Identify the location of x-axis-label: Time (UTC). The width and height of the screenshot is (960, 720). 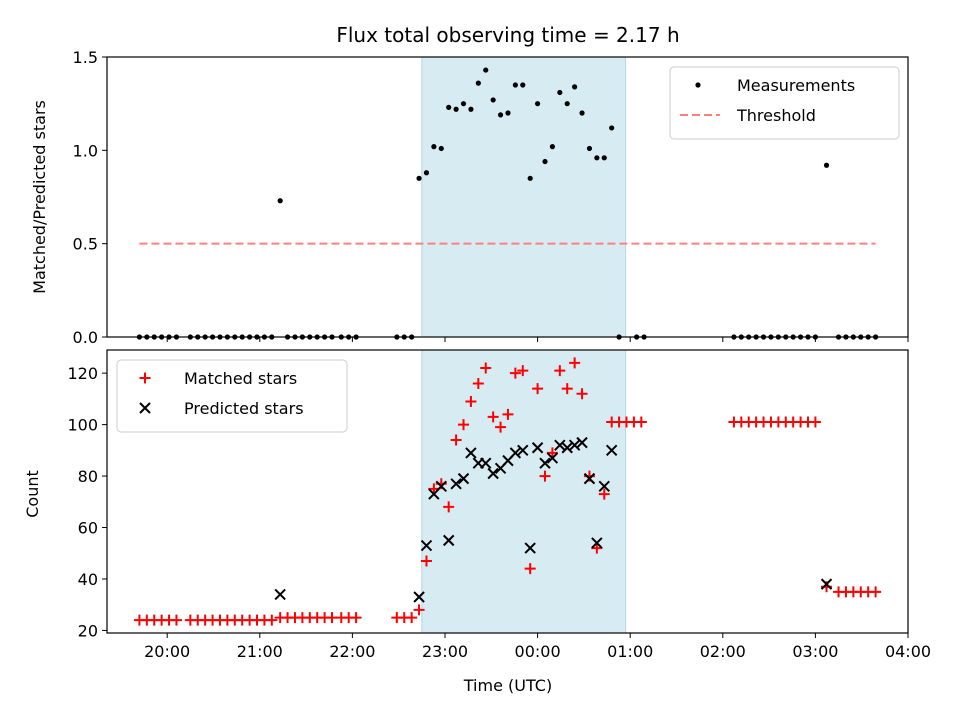
(507, 685).